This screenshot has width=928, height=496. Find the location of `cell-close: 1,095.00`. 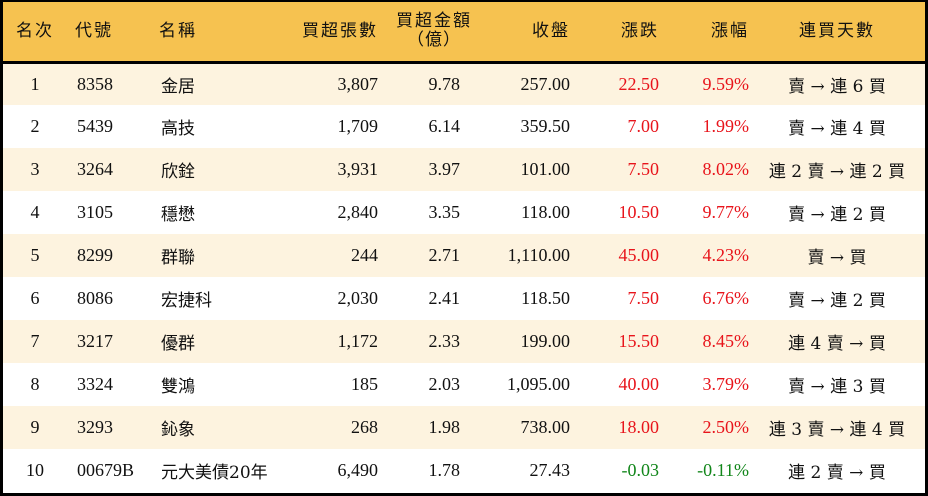

cell-close: 1,095.00 is located at coordinates (538, 384).